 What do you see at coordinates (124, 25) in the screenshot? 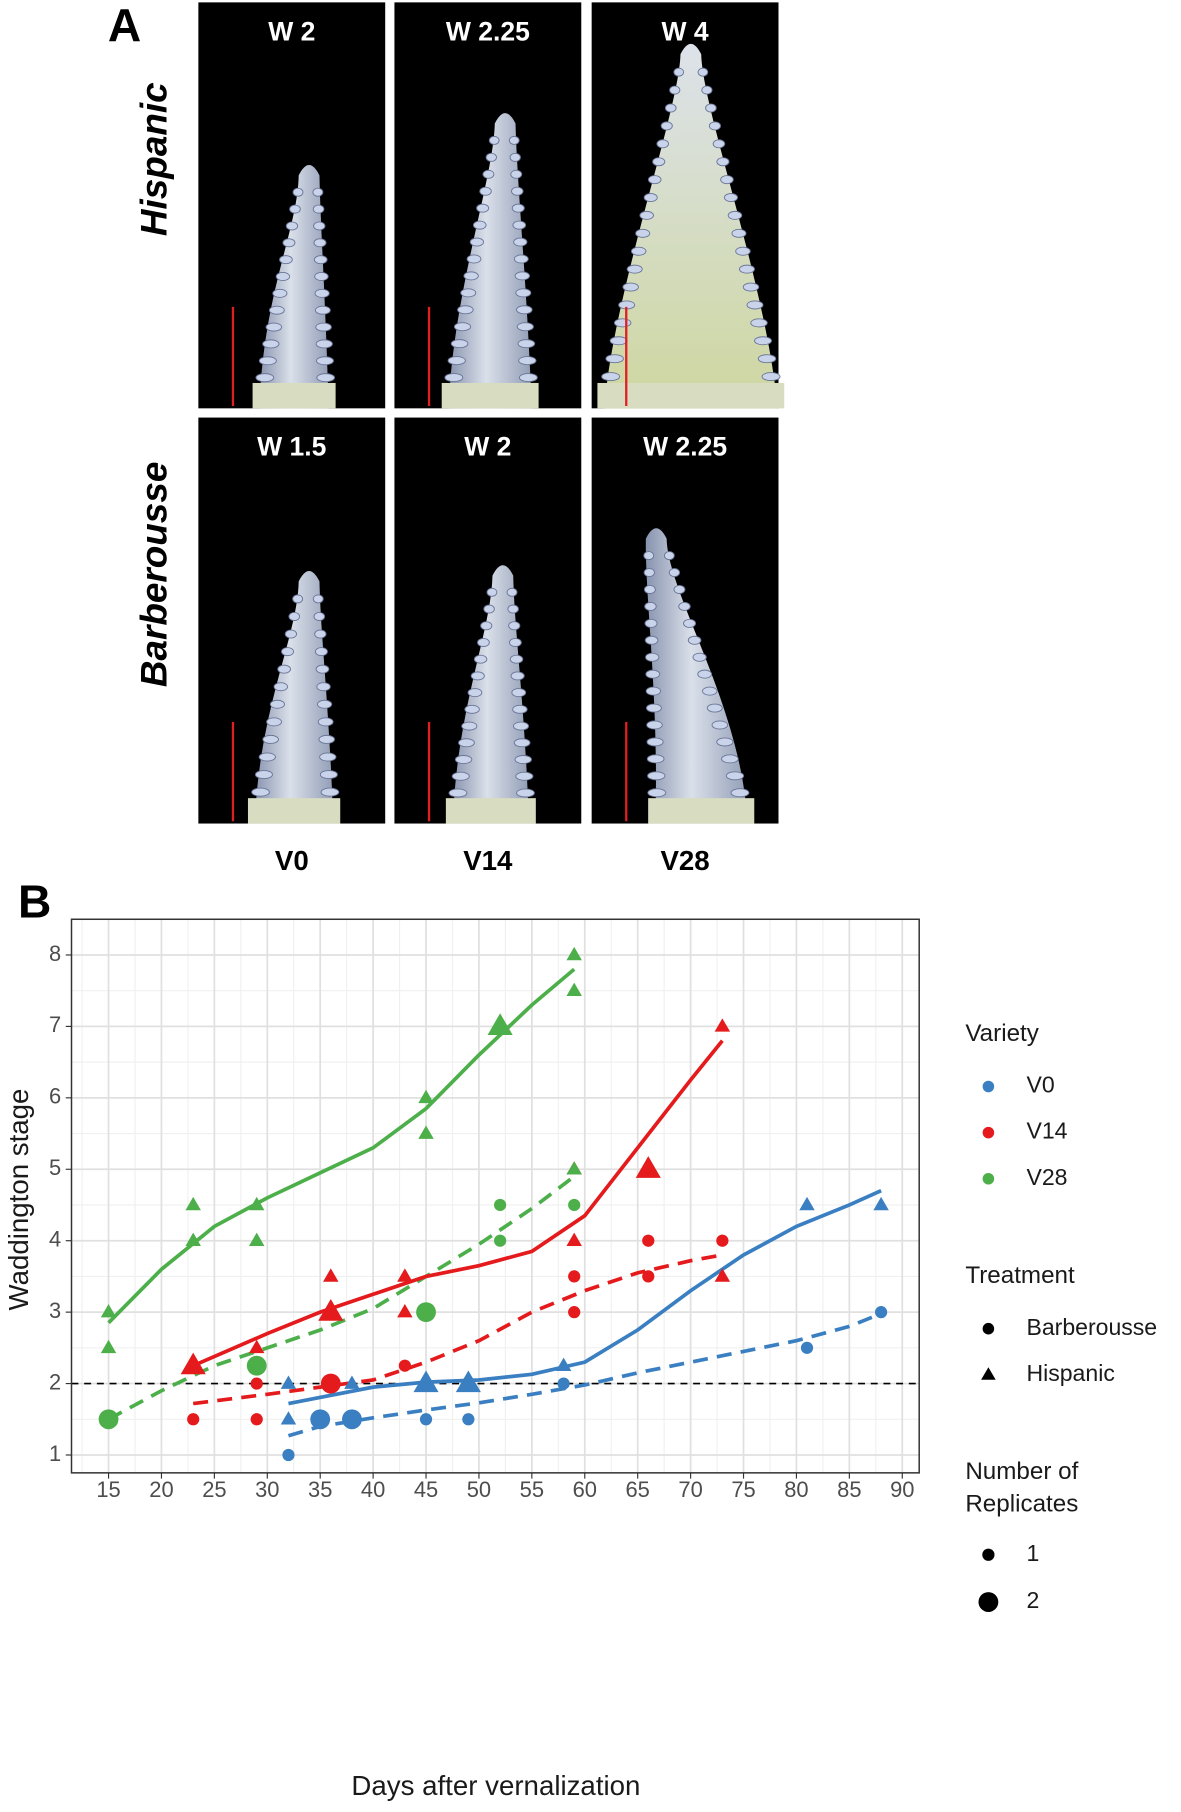
I see `panel-label: A` at bounding box center [124, 25].